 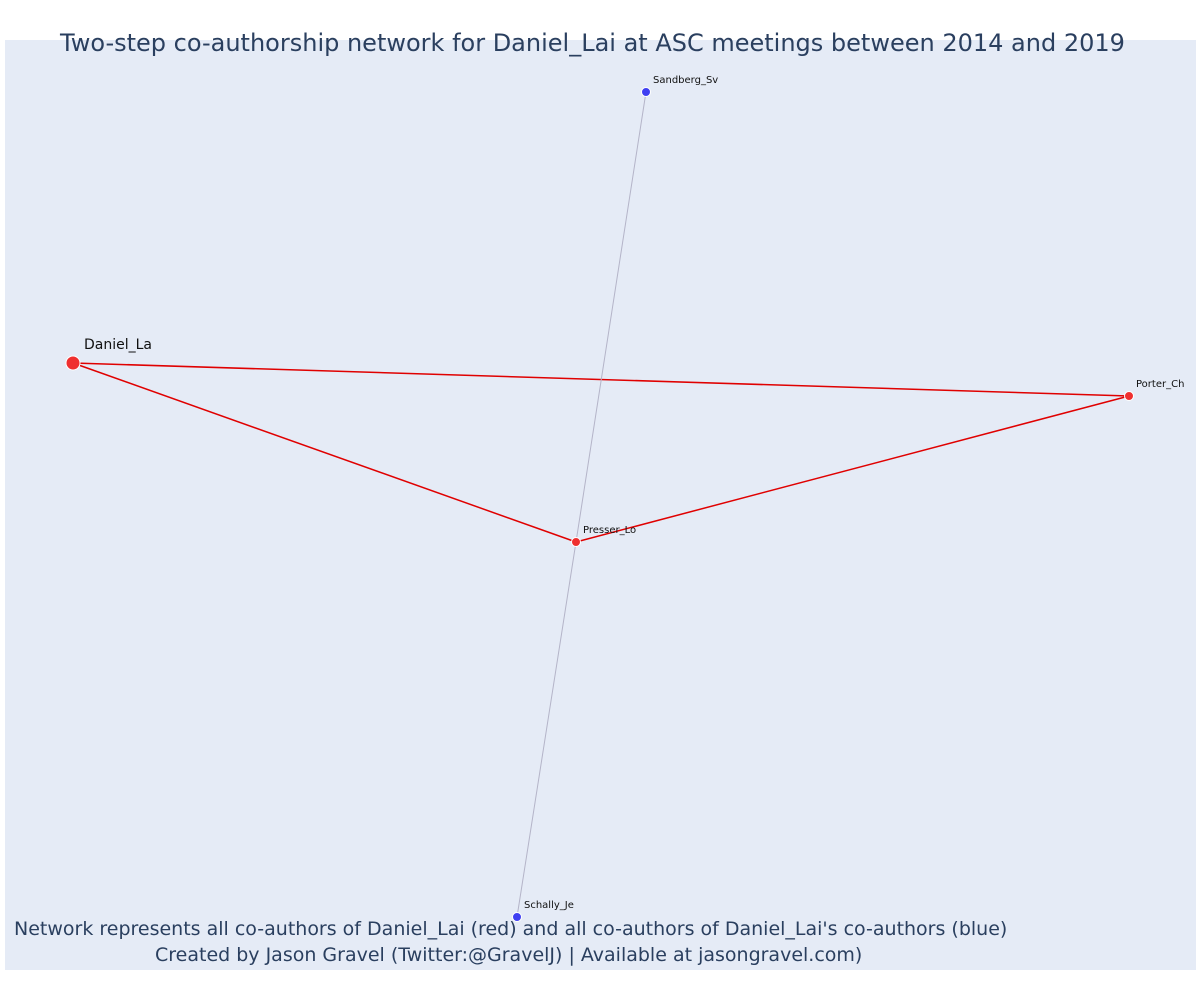 What do you see at coordinates (118, 345) in the screenshot?
I see `node-label-Daniel_La: Daniel_La` at bounding box center [118, 345].